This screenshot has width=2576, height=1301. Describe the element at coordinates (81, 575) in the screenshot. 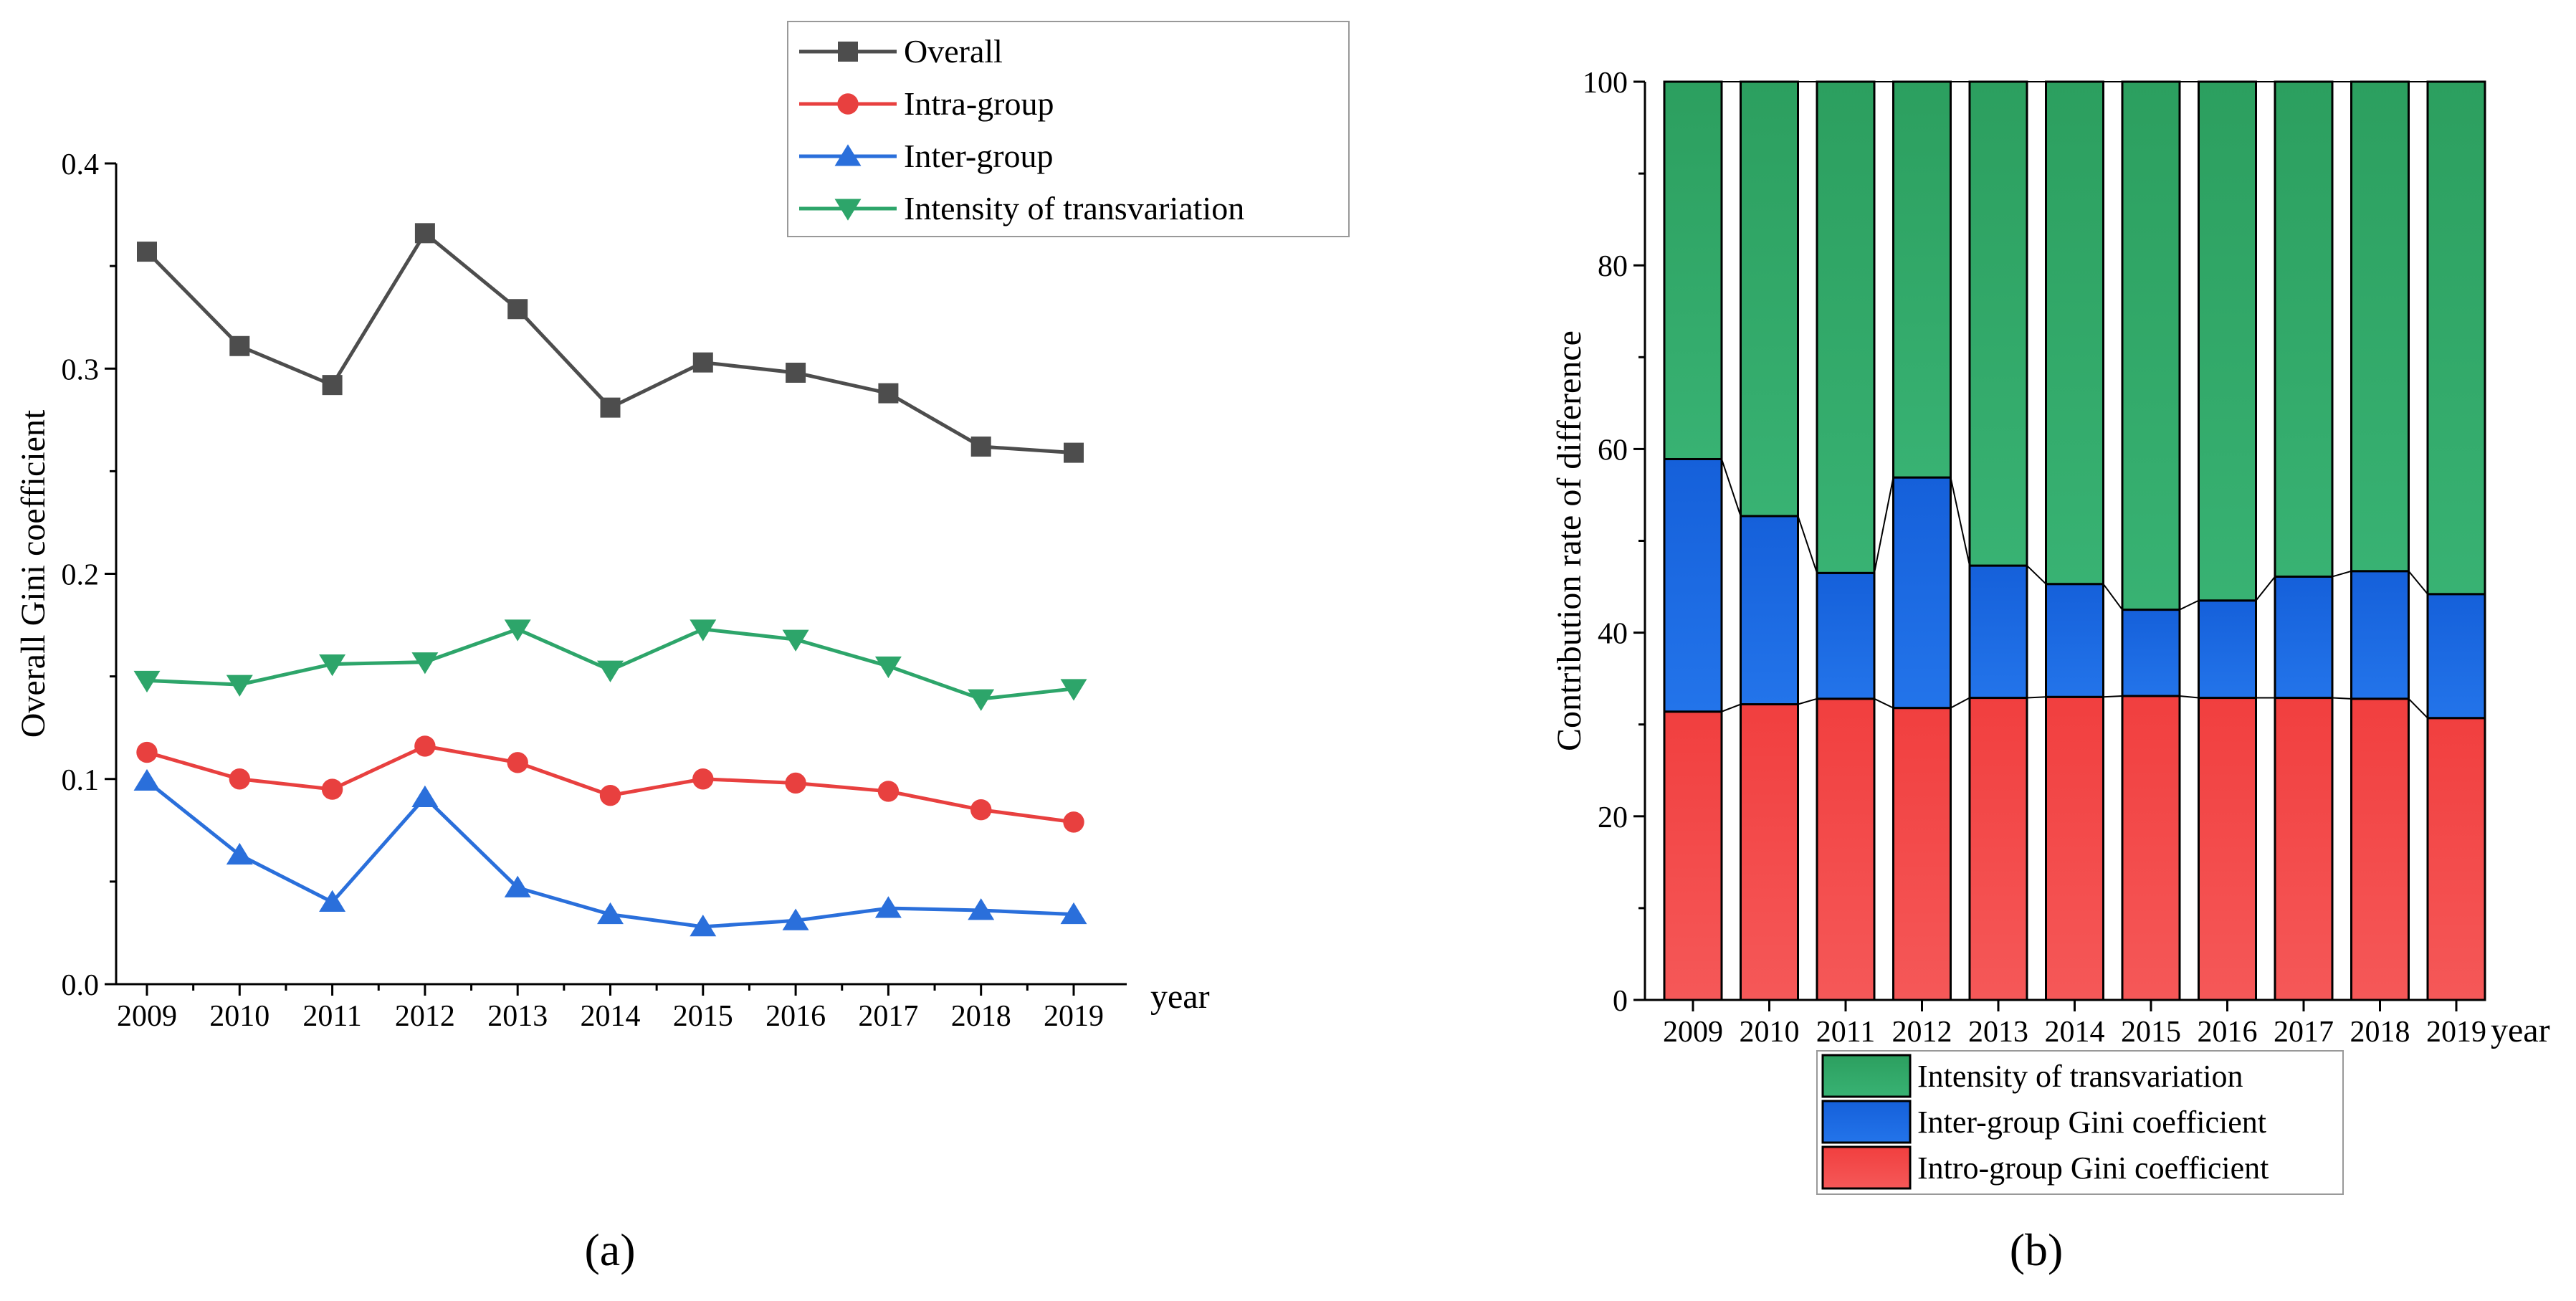

I see `y-tick-label: 0.2` at that location.